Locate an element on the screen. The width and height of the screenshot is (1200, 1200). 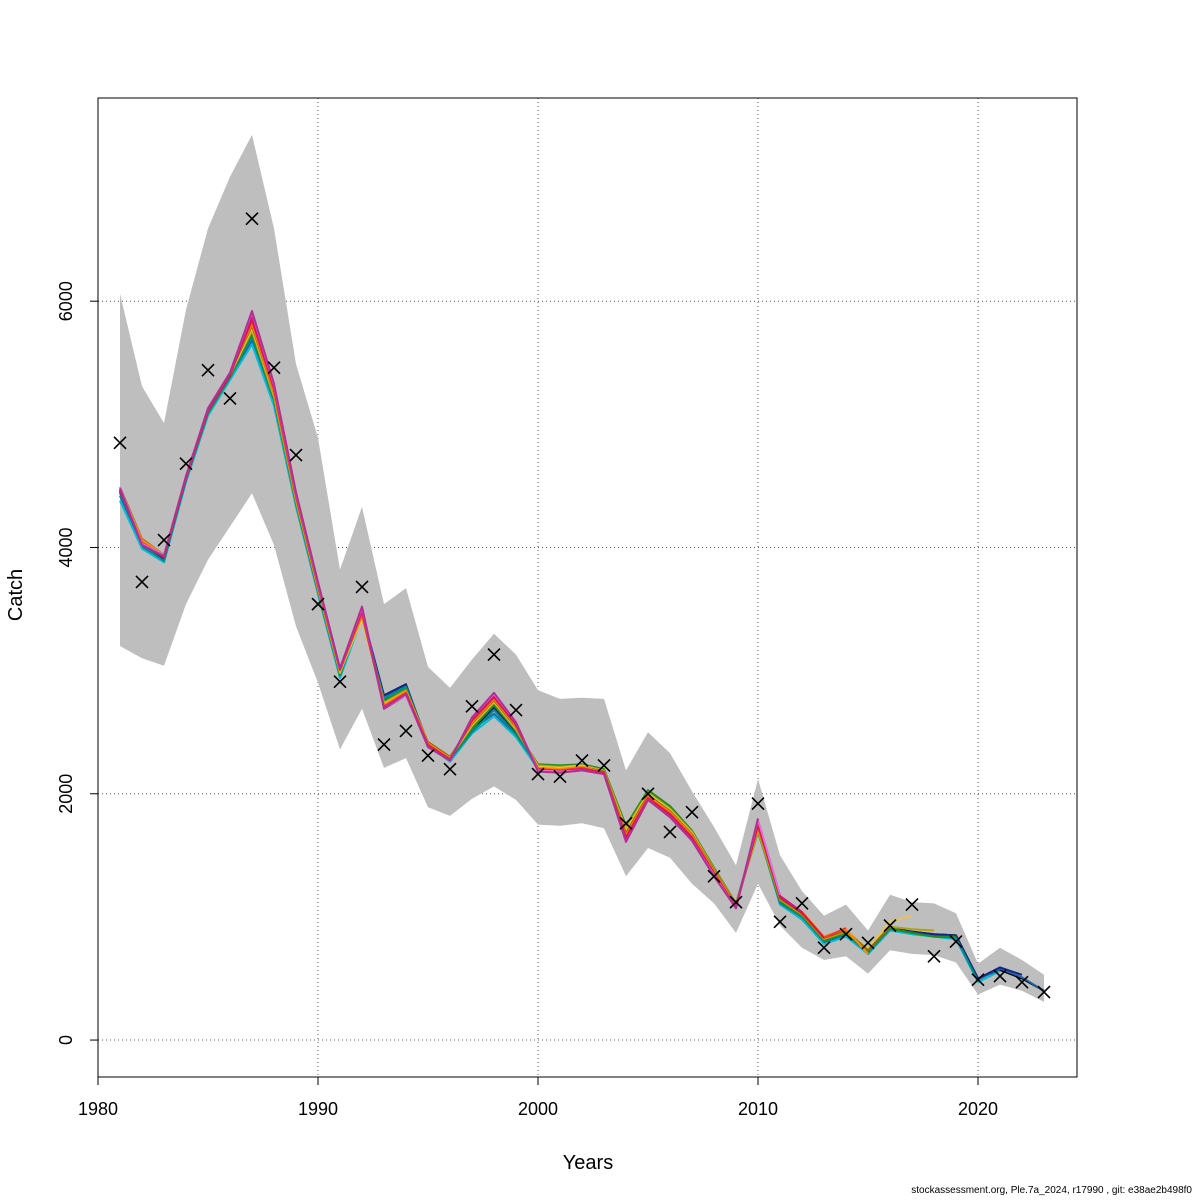
x-tick-label: 1990 is located at coordinates (318, 1109).